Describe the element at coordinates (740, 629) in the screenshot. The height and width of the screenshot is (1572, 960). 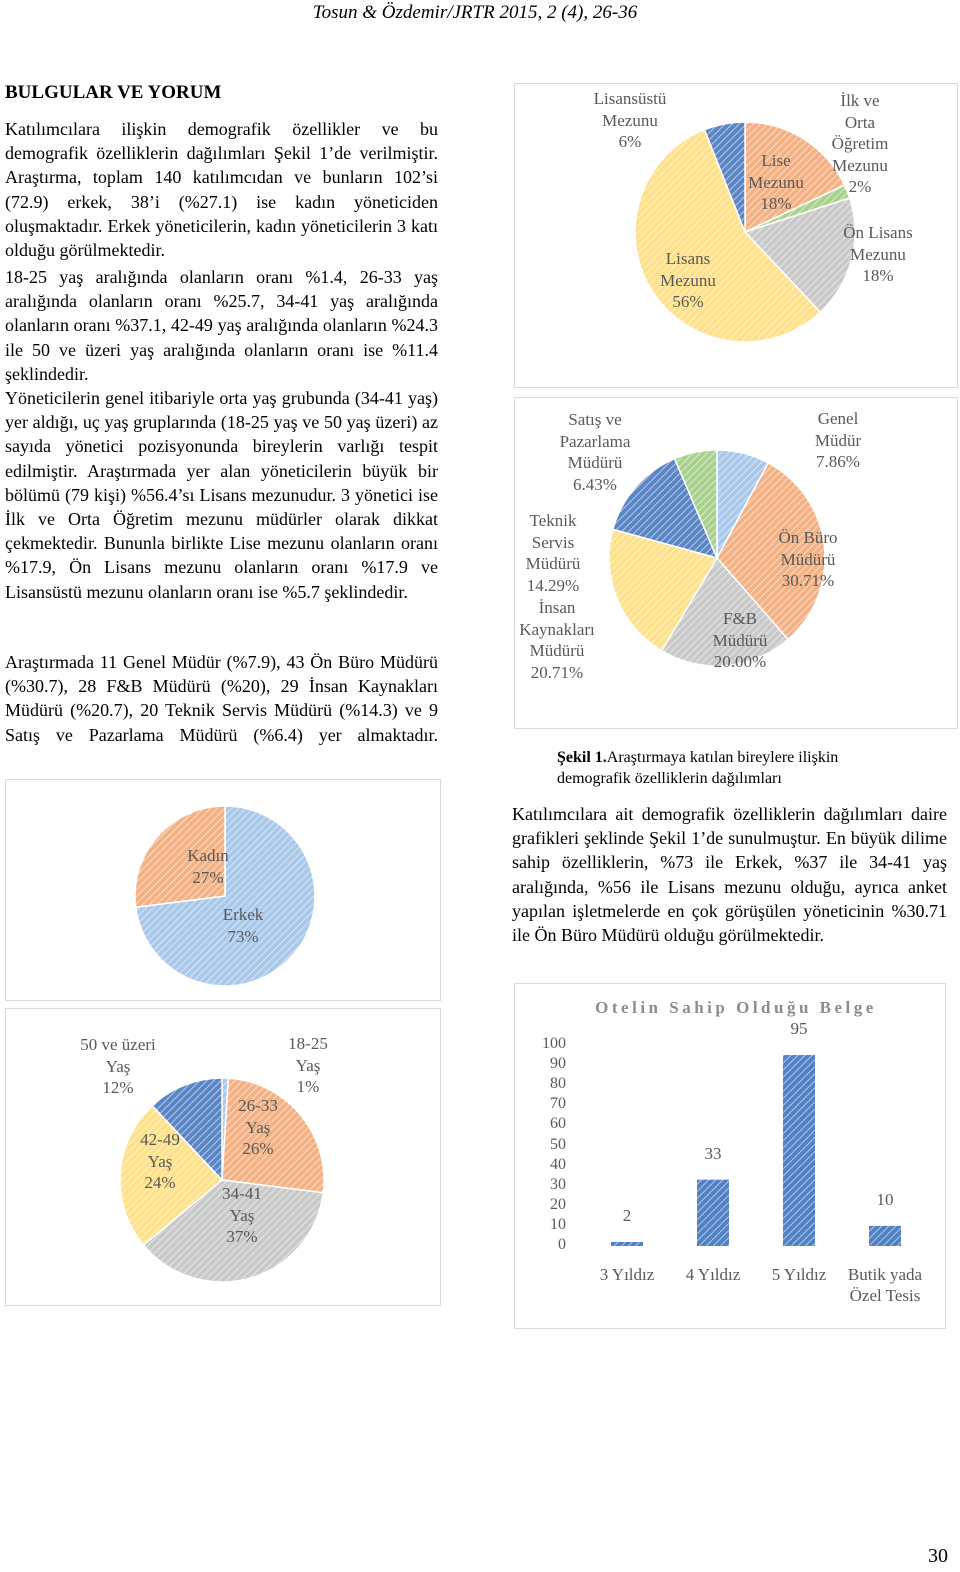
I see `slice-name: F&B Müdürü` at that location.